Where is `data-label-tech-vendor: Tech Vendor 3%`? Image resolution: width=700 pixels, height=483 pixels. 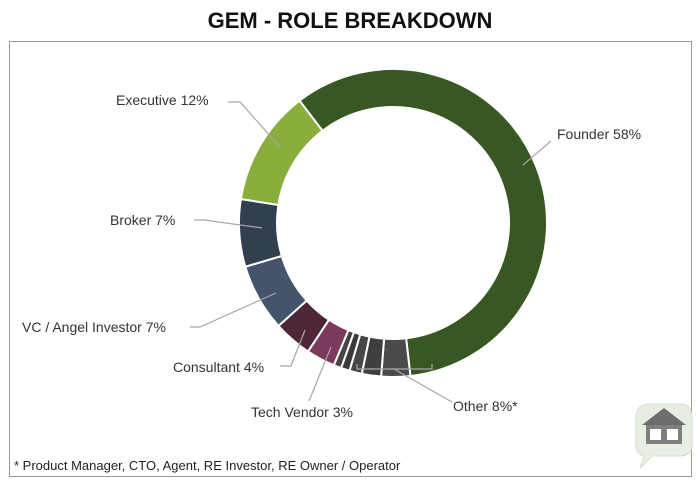 data-label-tech-vendor: Tech Vendor 3% is located at coordinates (302, 412).